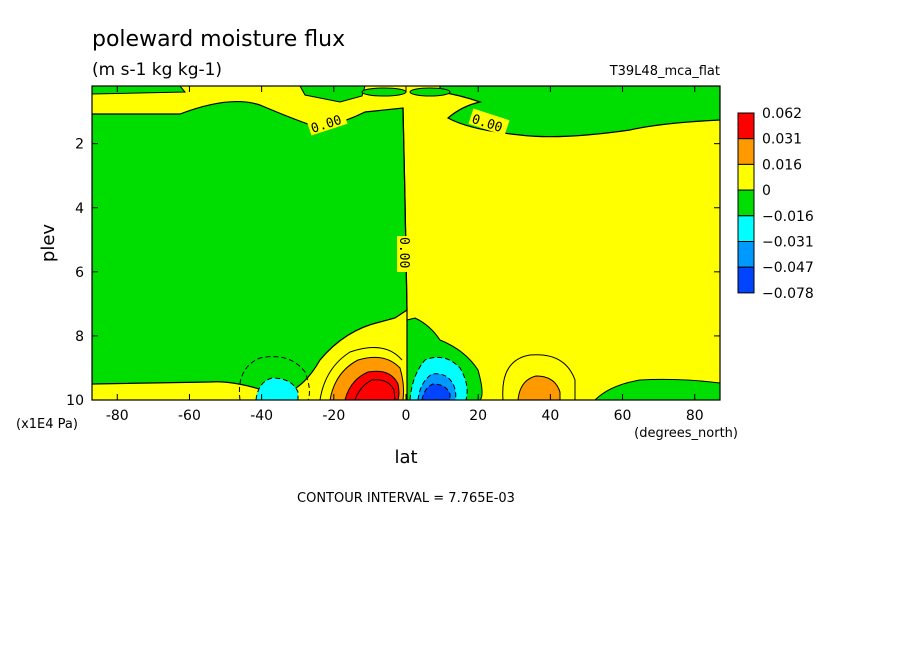 The width and height of the screenshot is (904, 658). I want to click on x-axis-label: lat, so click(405, 457).